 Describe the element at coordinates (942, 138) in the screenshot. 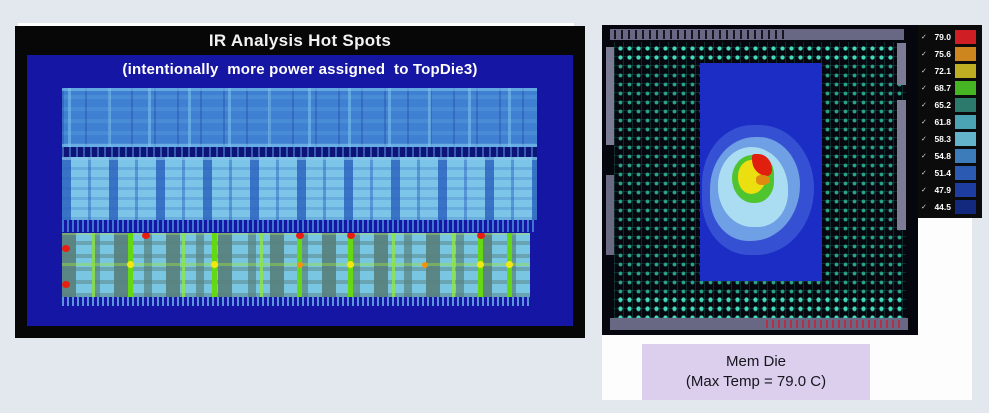

I see `legend-value: 58.3` at that location.